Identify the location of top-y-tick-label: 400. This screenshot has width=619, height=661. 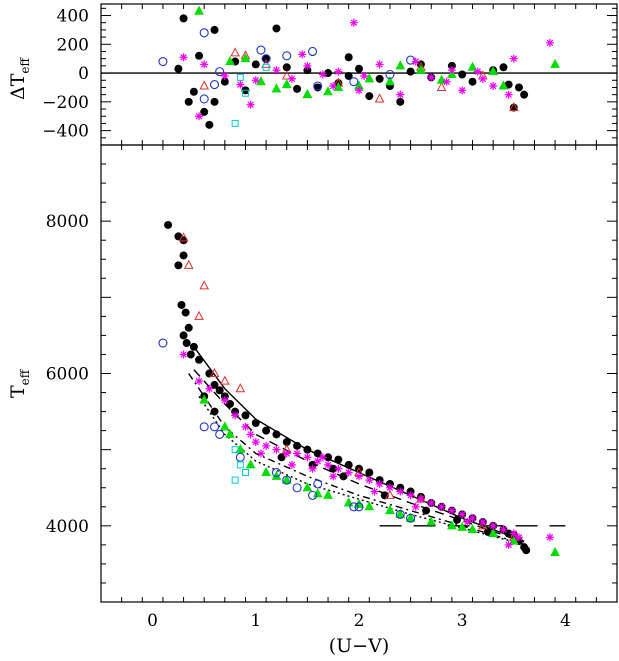
(73, 17).